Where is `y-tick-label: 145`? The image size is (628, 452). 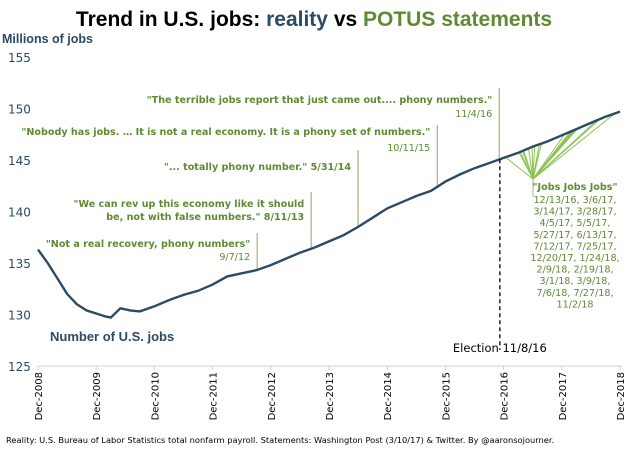
y-tick-label: 145 is located at coordinates (19, 161).